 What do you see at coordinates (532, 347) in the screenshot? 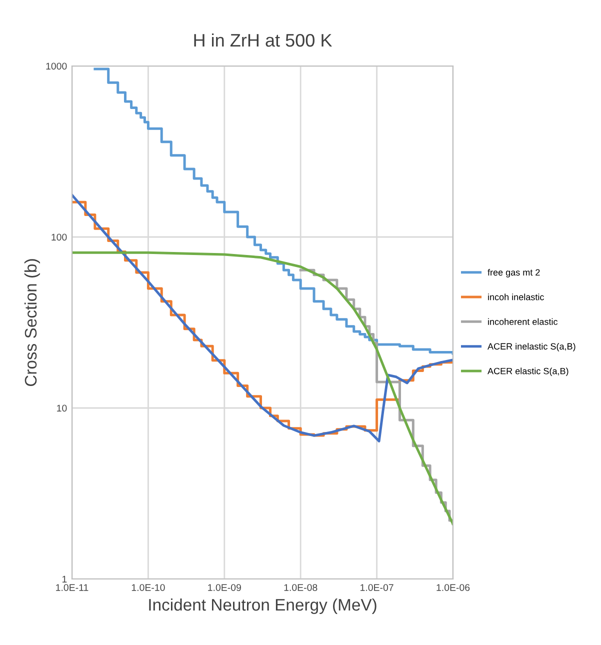
I see `legend-label: ACER inelastic S(a,B)` at bounding box center [532, 347].